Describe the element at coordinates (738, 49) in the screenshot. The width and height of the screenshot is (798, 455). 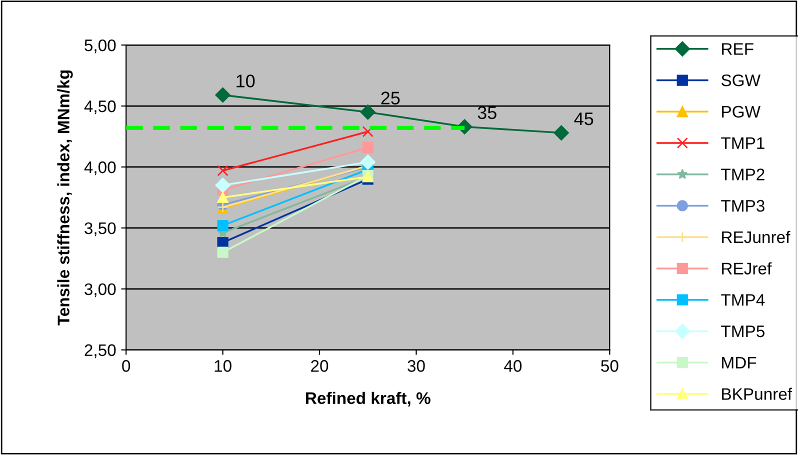
I see `legend-label: REF` at that location.